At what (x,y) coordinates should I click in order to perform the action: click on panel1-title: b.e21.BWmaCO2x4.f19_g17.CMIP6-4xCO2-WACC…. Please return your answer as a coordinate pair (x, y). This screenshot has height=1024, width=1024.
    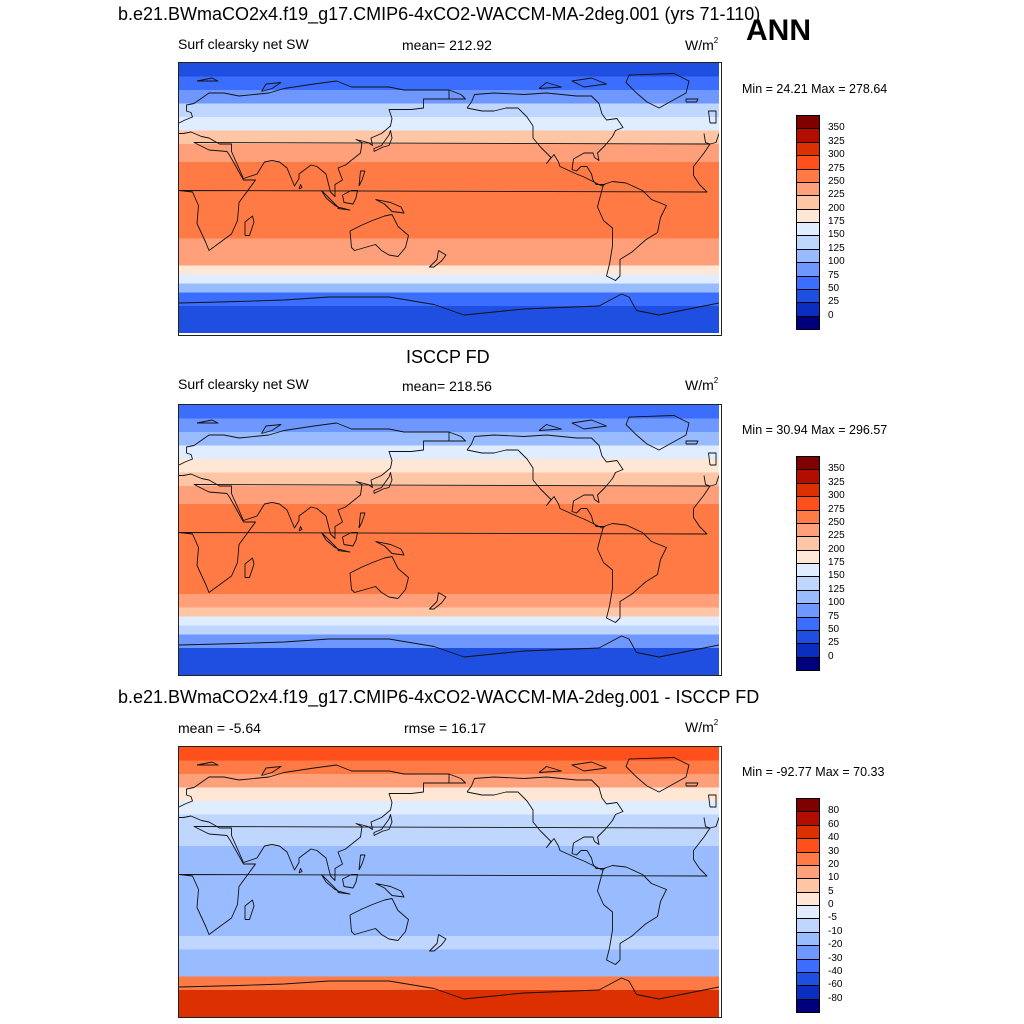
    Looking at the image, I should click on (439, 14).